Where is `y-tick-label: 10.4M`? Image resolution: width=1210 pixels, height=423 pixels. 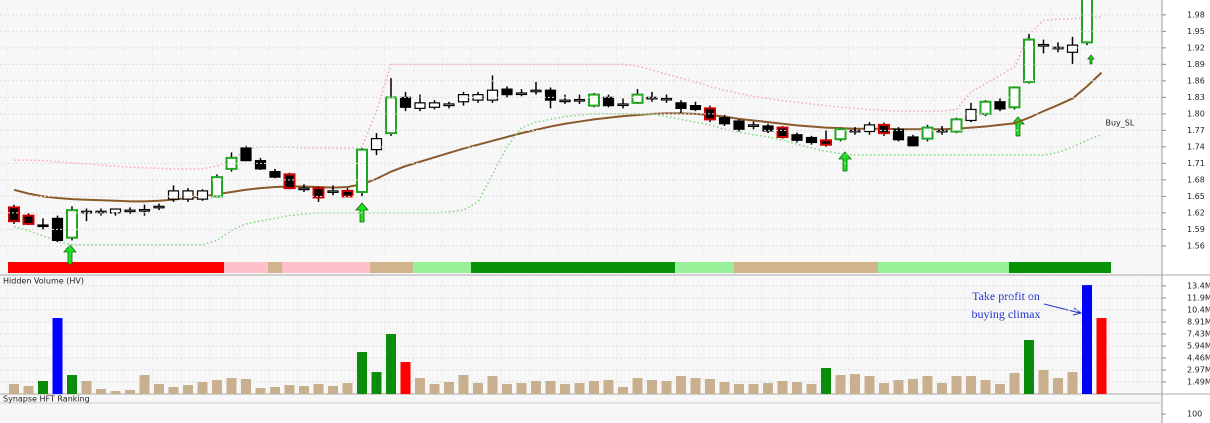 y-tick-label: 10.4M is located at coordinates (1198, 310).